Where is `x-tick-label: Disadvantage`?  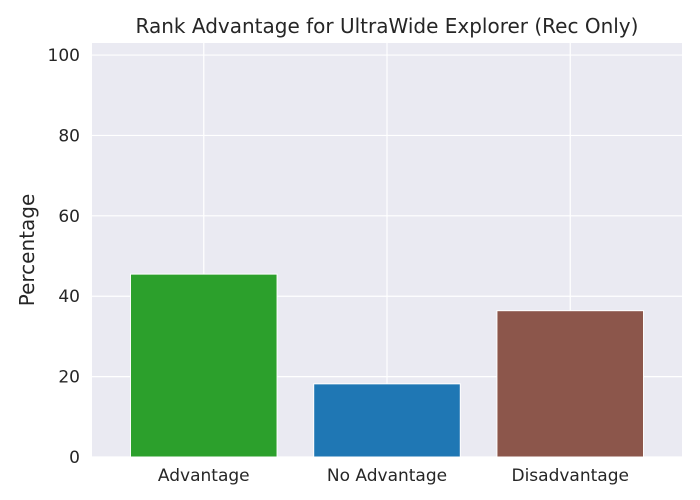 x-tick-label: Disadvantage is located at coordinates (569, 476).